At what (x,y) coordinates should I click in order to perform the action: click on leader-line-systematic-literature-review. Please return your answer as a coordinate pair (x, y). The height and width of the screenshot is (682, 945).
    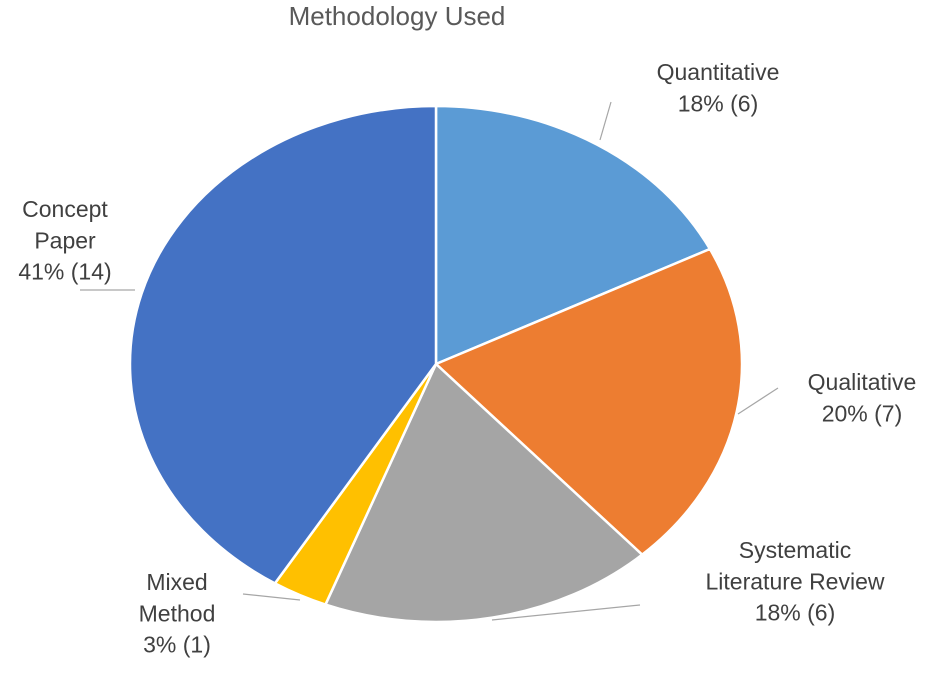
    Looking at the image, I should click on (566, 612).